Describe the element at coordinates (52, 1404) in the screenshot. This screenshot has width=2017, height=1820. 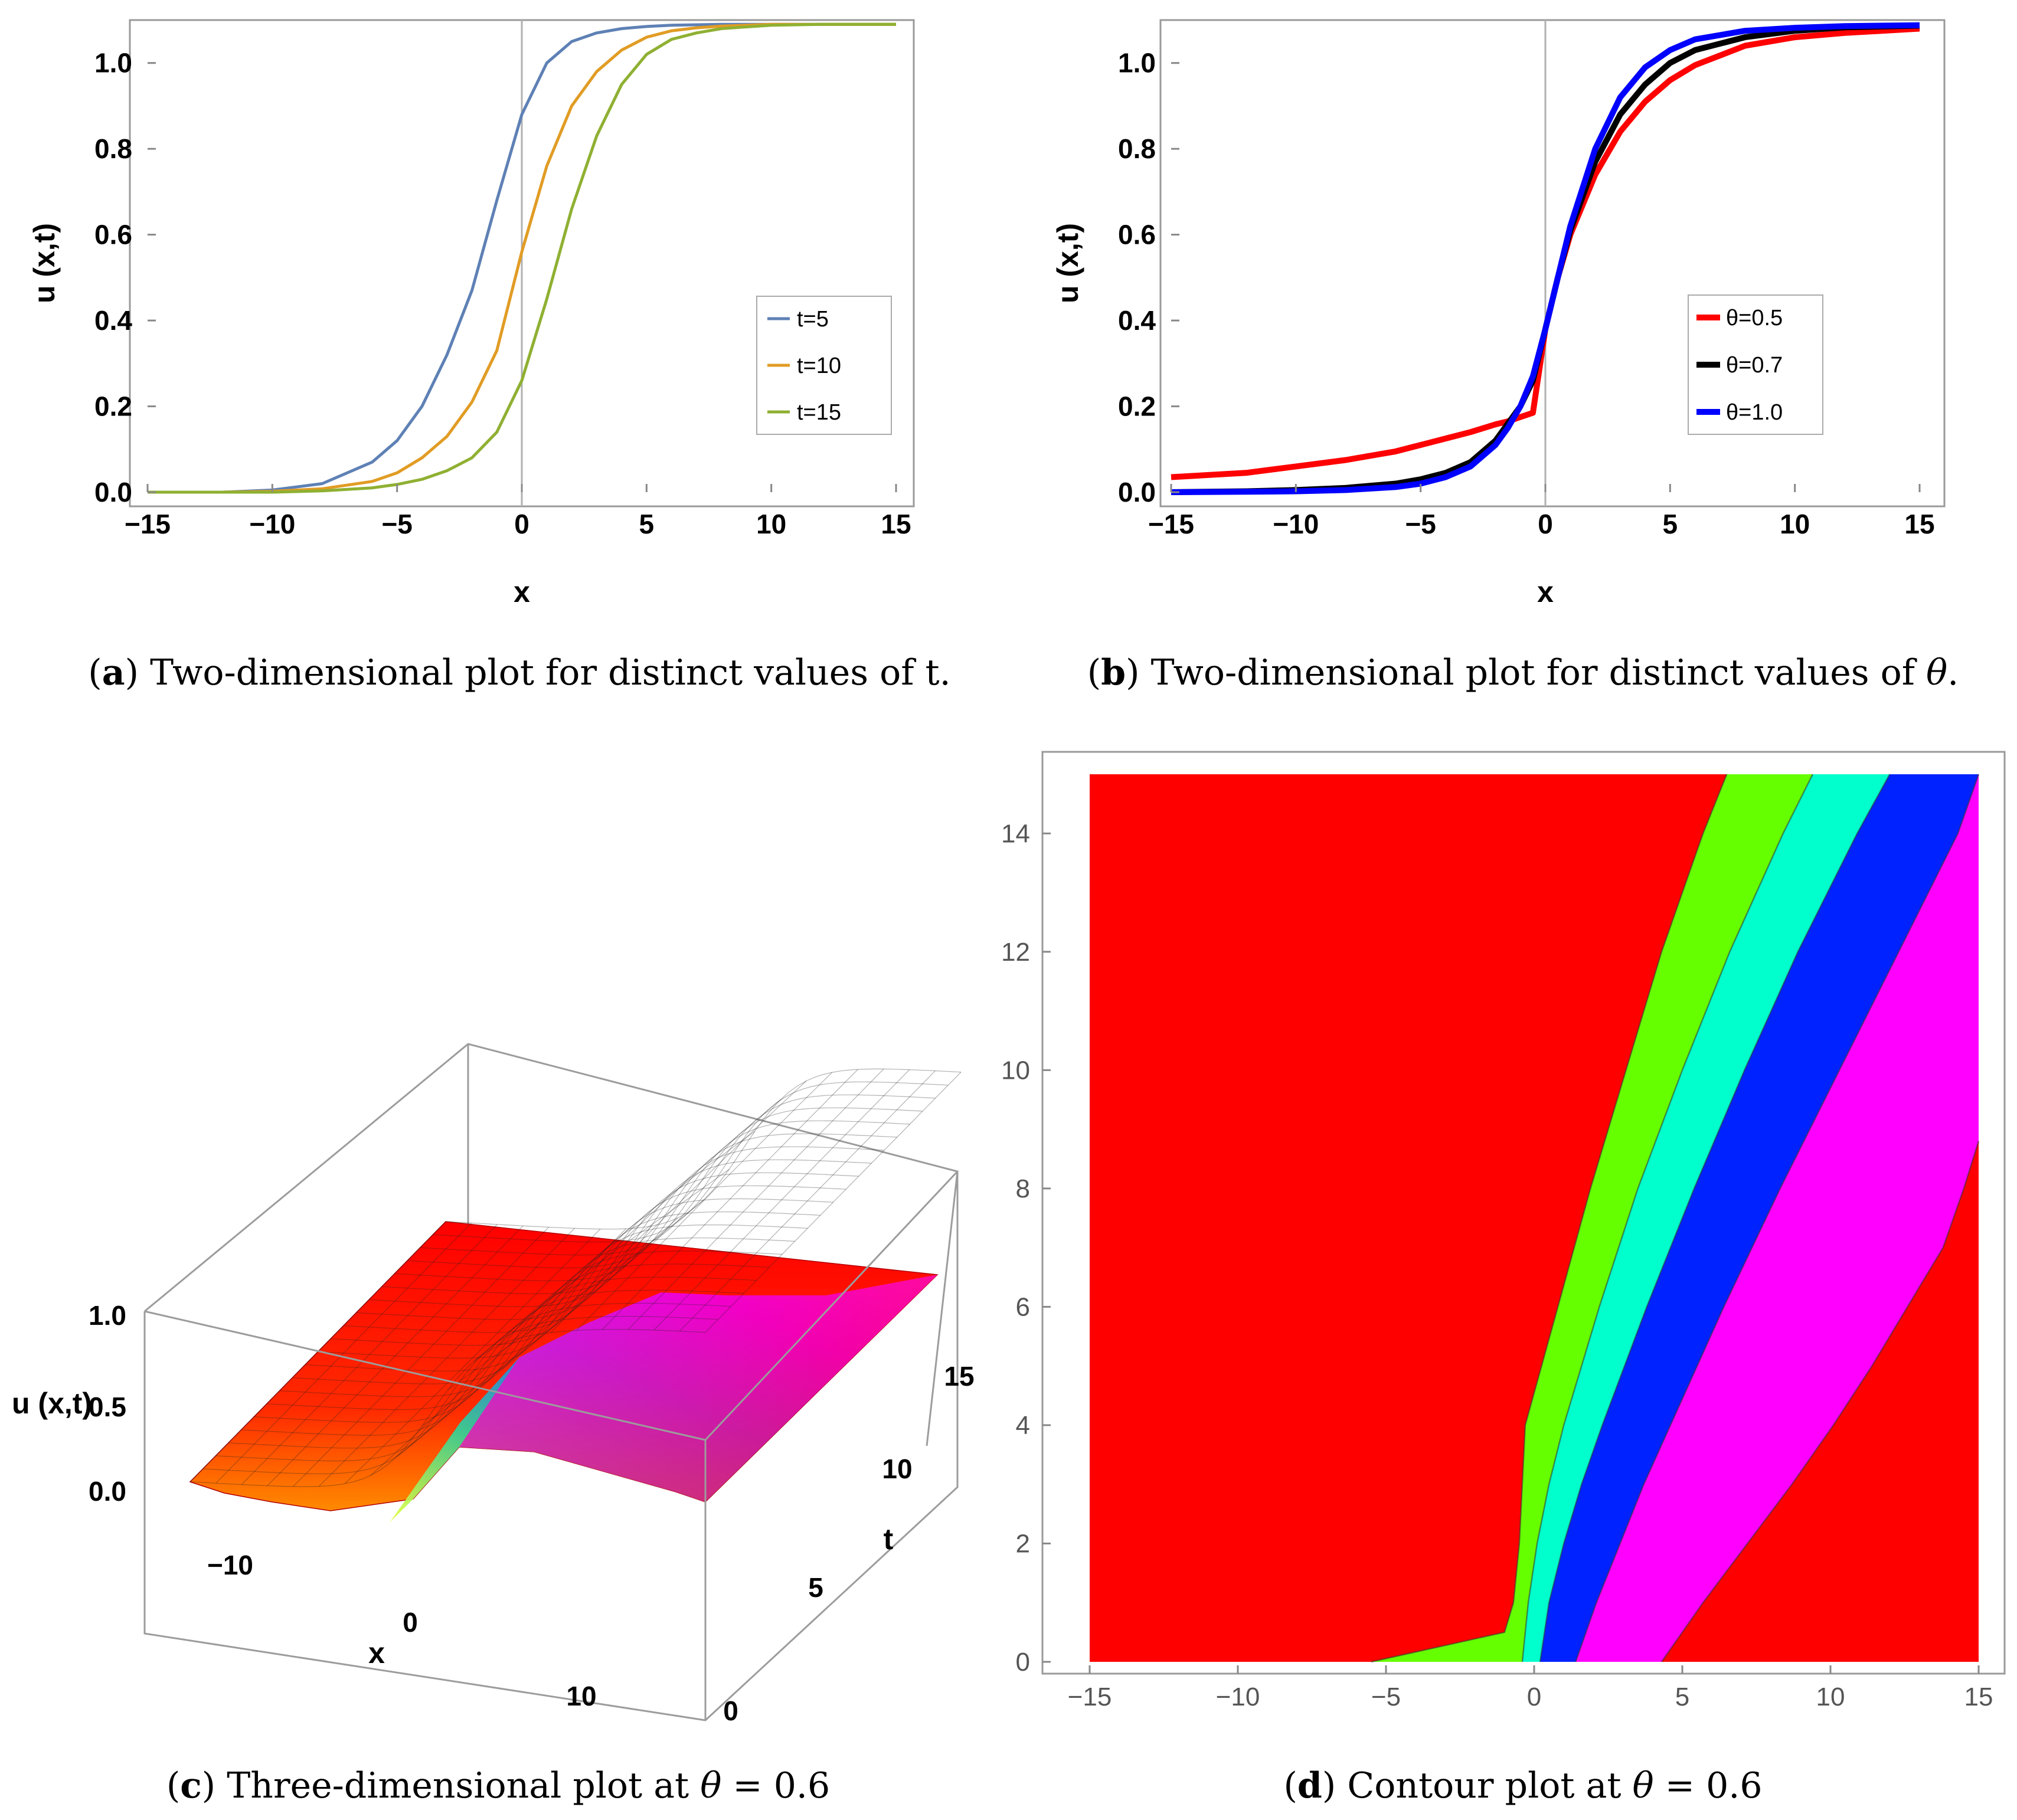
I see `c-z-axis-label: u (x,t)` at that location.